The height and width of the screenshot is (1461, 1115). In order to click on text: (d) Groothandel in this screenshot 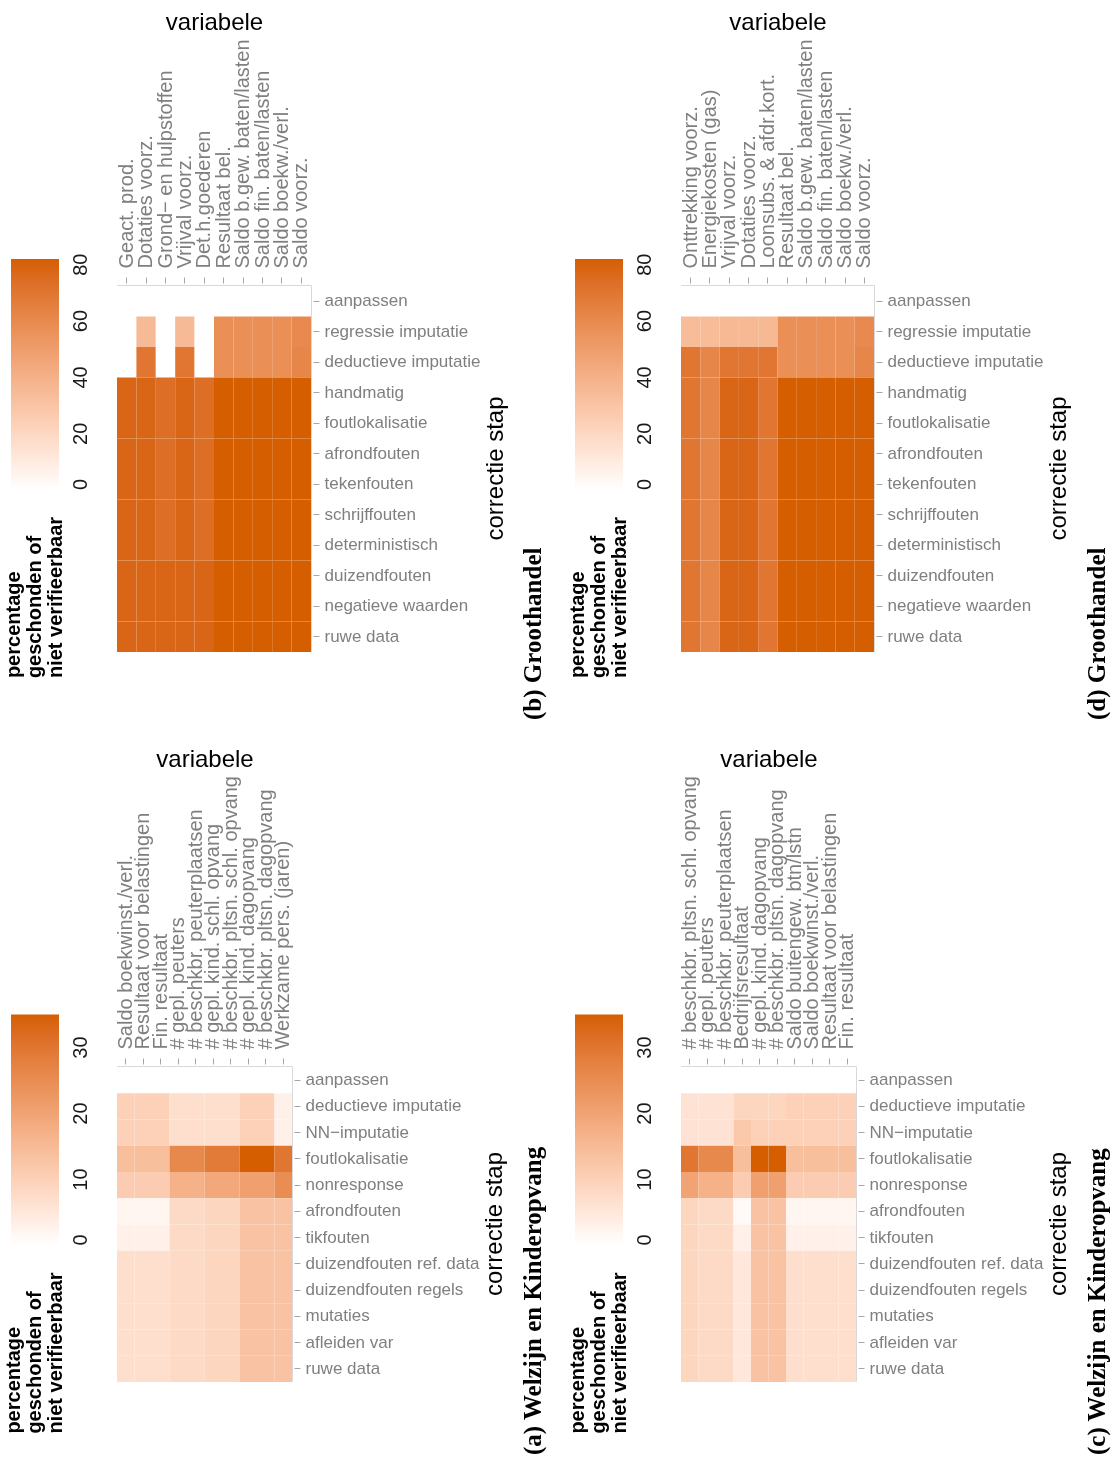, I will do `click(1096, 633)`.